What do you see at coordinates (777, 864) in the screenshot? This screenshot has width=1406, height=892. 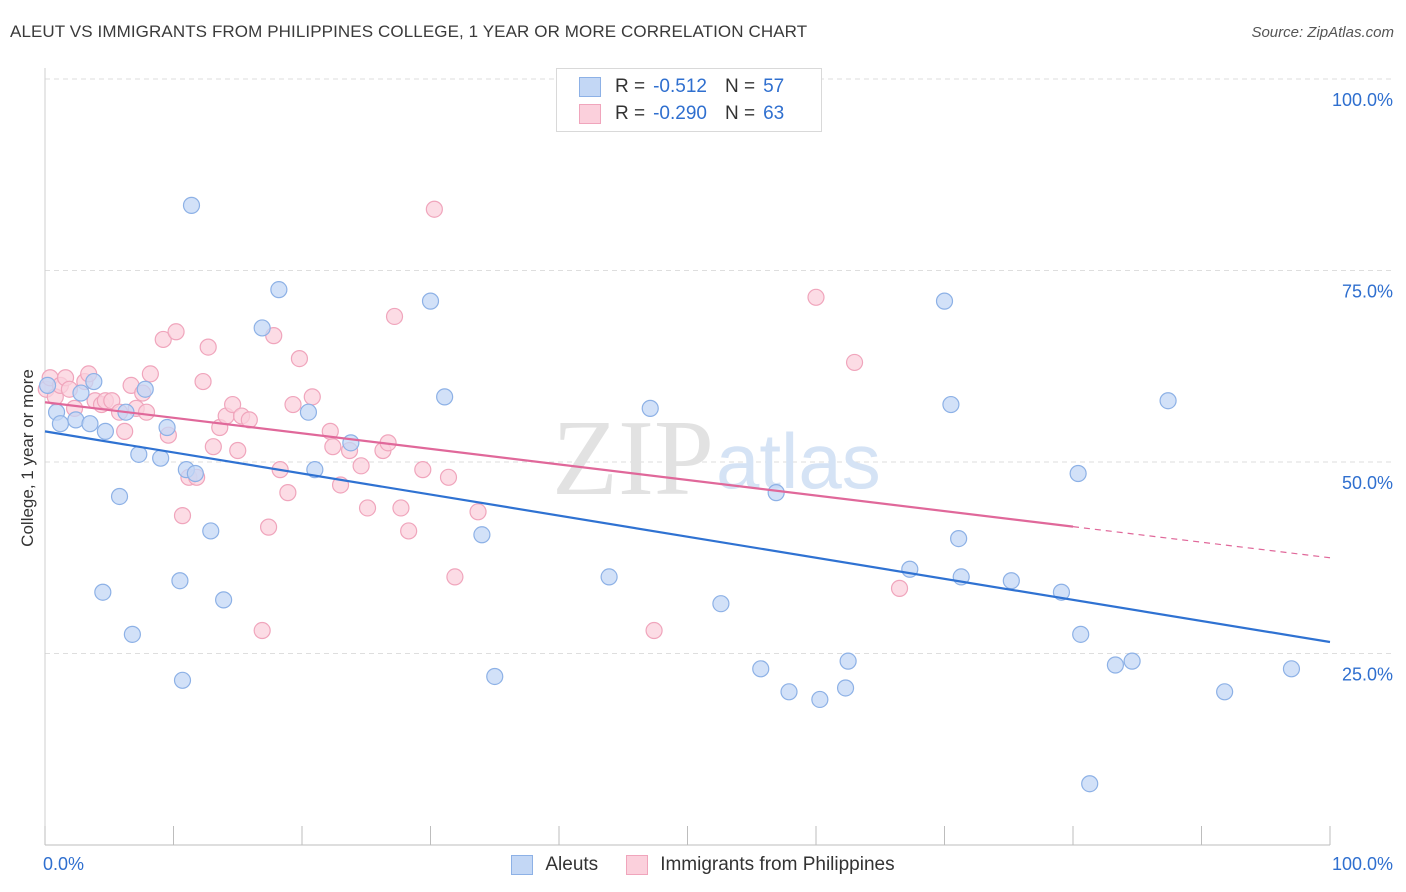 I see `legend-label-philippines: Immigrants from Philippines` at bounding box center [777, 864].